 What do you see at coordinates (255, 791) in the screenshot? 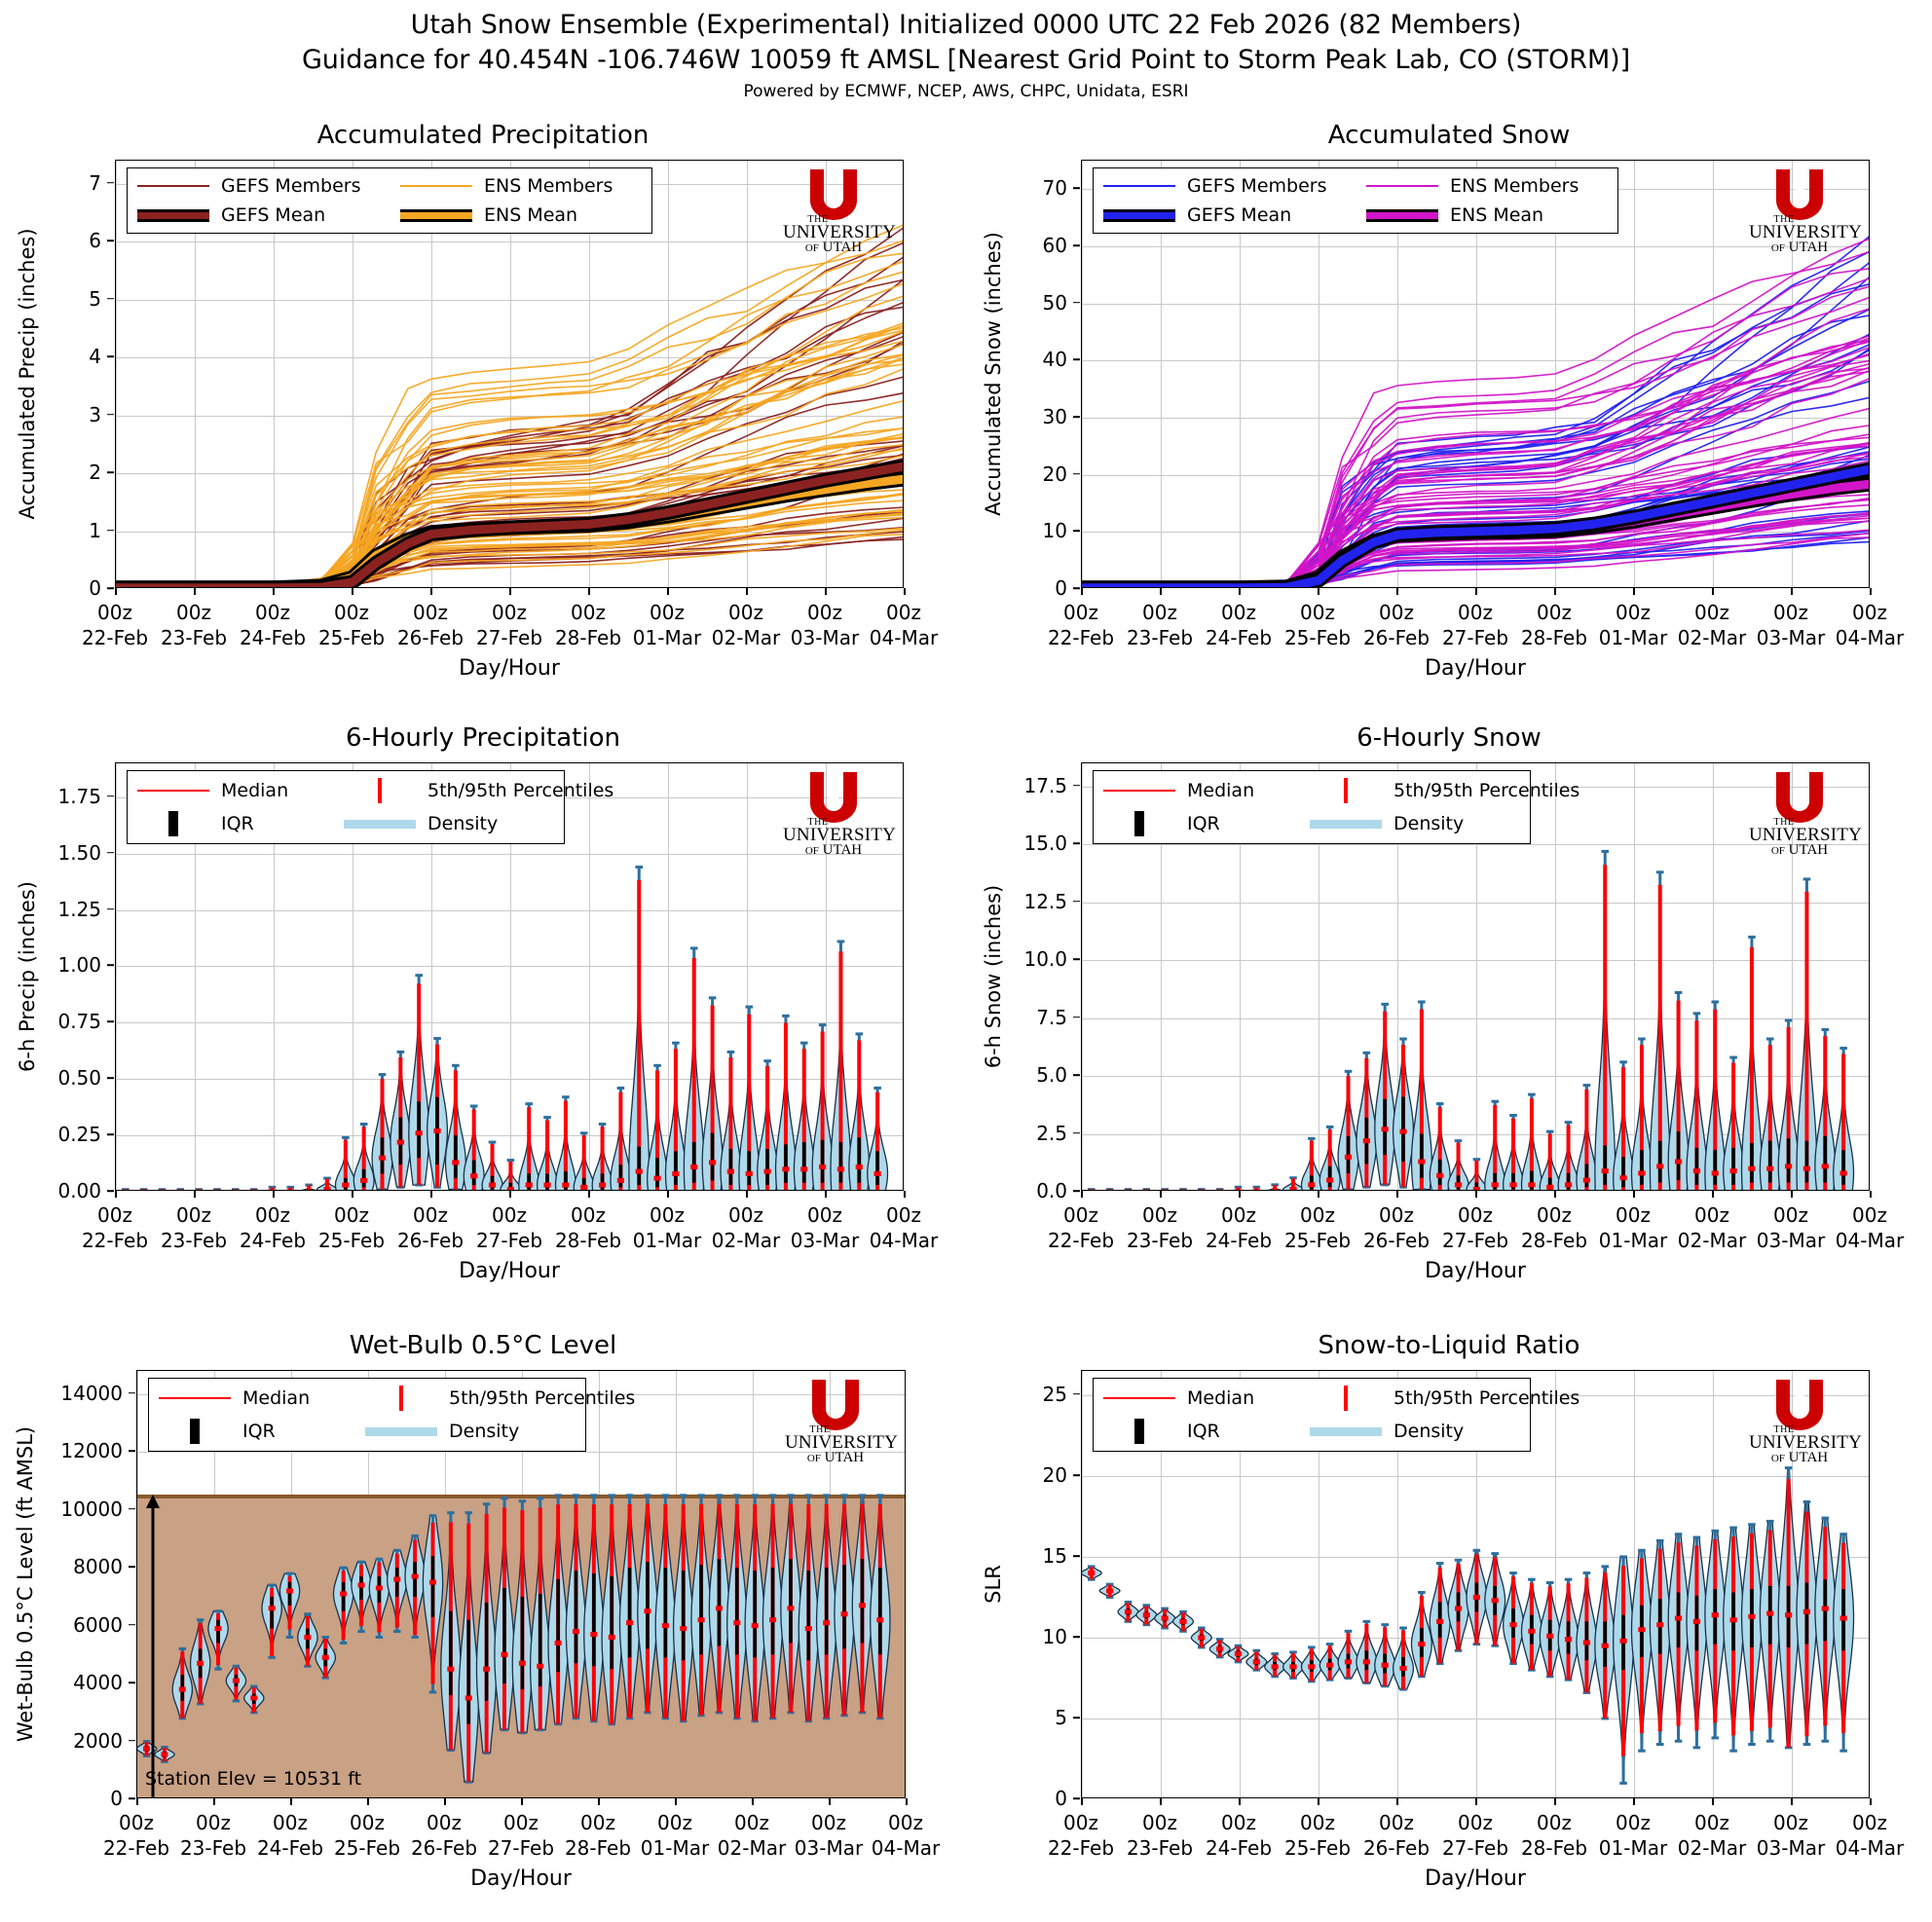
I see `legend-item-label: Median` at bounding box center [255, 791].